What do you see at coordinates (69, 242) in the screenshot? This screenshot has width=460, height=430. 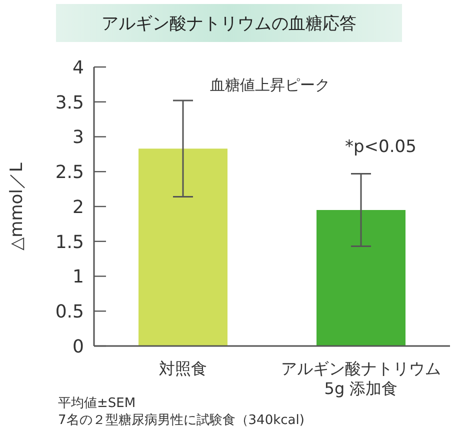 I see `y-tick-label: 1.5` at bounding box center [69, 242].